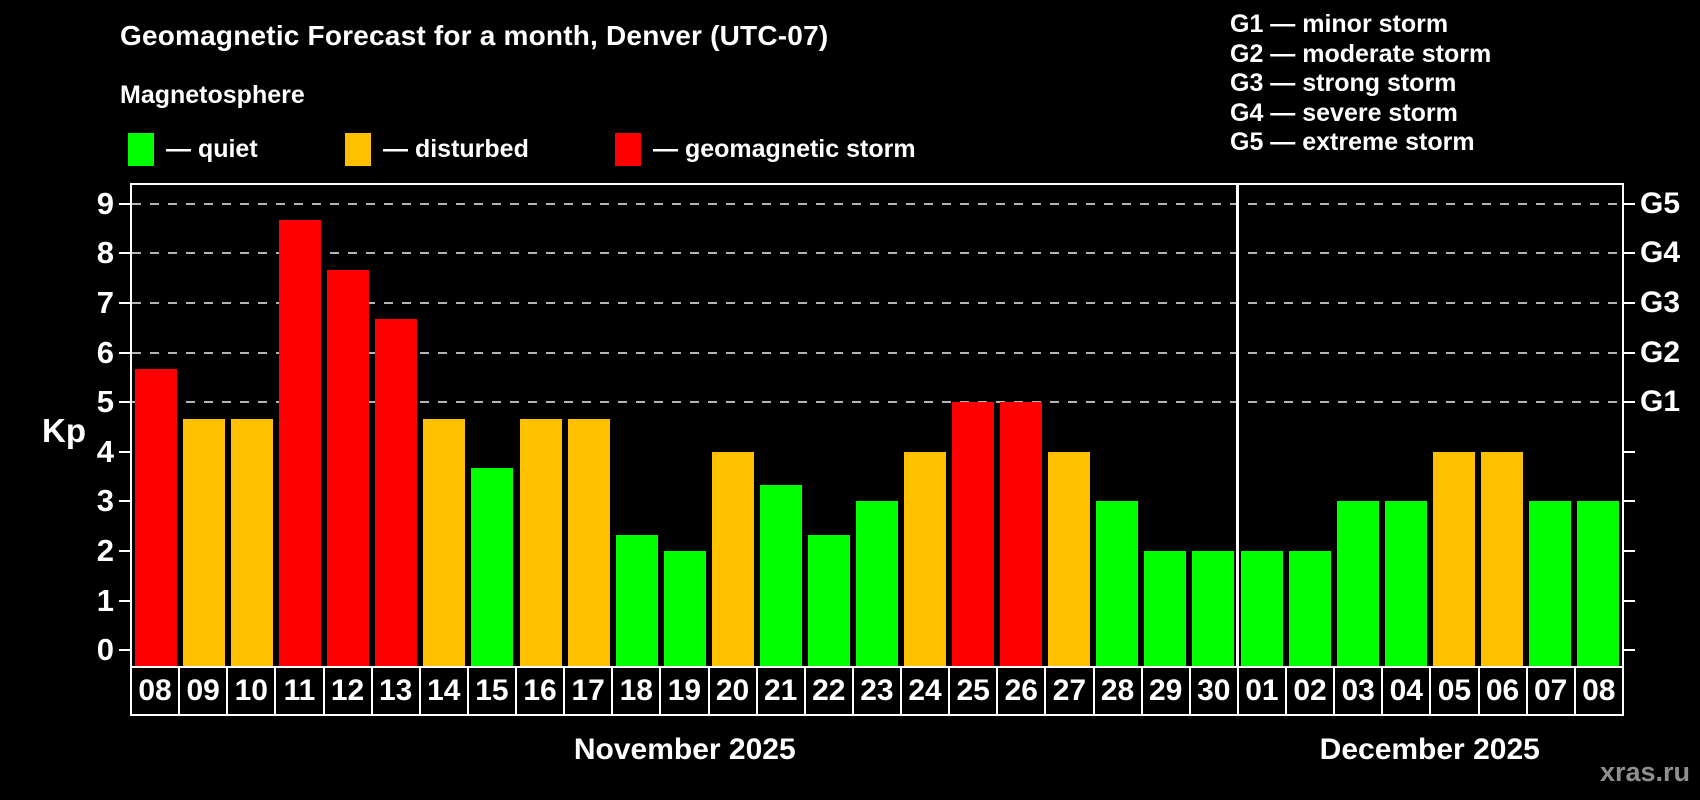  I want to click on kp-axis-label: Kp, so click(64, 430).